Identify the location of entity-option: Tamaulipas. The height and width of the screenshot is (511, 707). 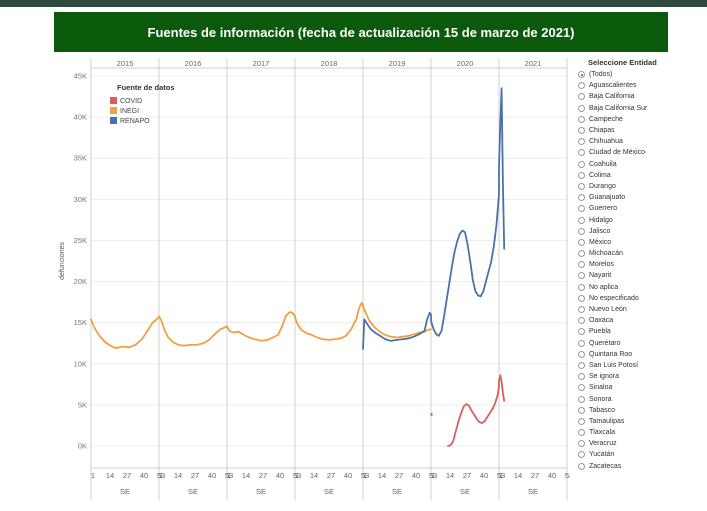
(635, 421).